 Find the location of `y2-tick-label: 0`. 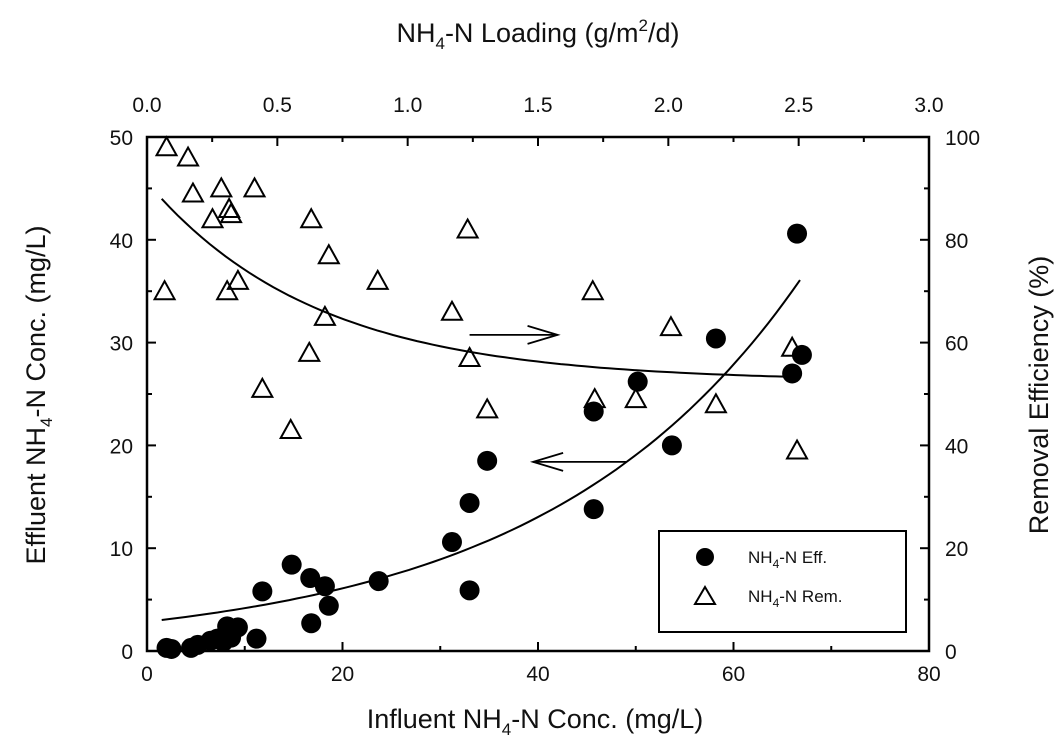

y2-tick-label: 0 is located at coordinates (951, 652).